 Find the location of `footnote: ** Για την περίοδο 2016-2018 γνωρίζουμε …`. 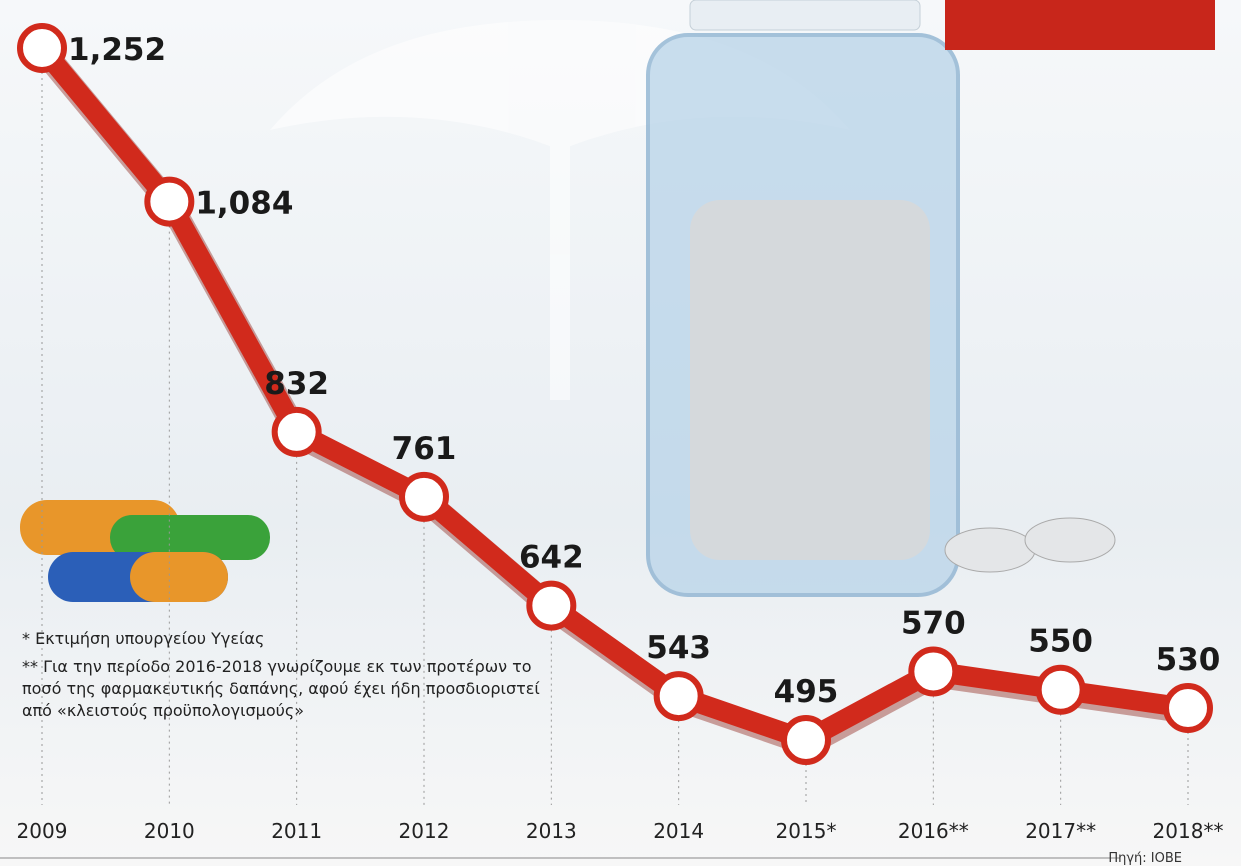

footnote: ** Για την περίοδο 2016-2018 γνωρίζουμε … is located at coordinates (281, 688).